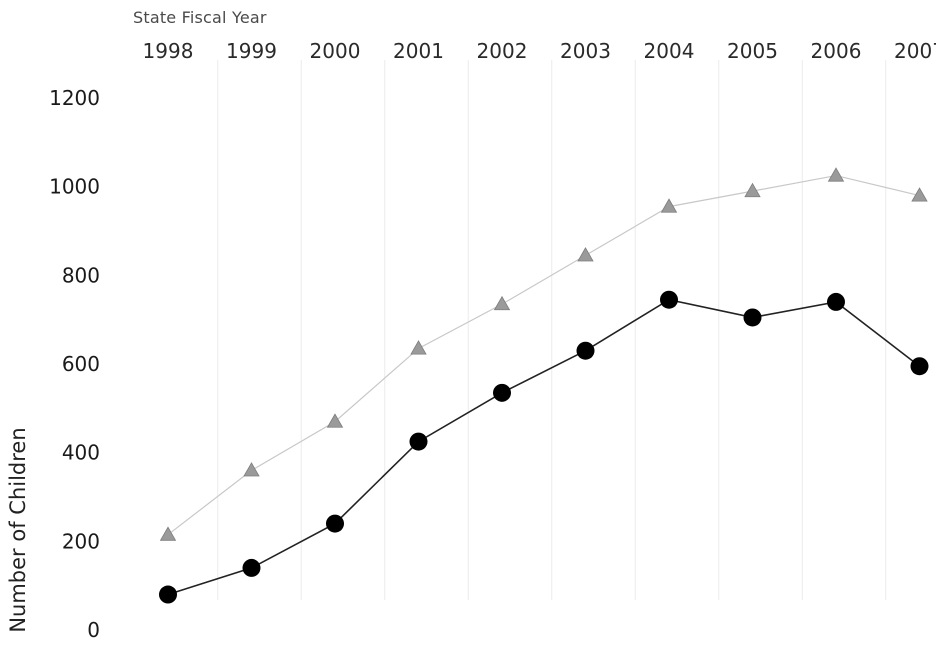 The image size is (936, 650). I want to click on y-tick-label: 200, so click(81, 541).